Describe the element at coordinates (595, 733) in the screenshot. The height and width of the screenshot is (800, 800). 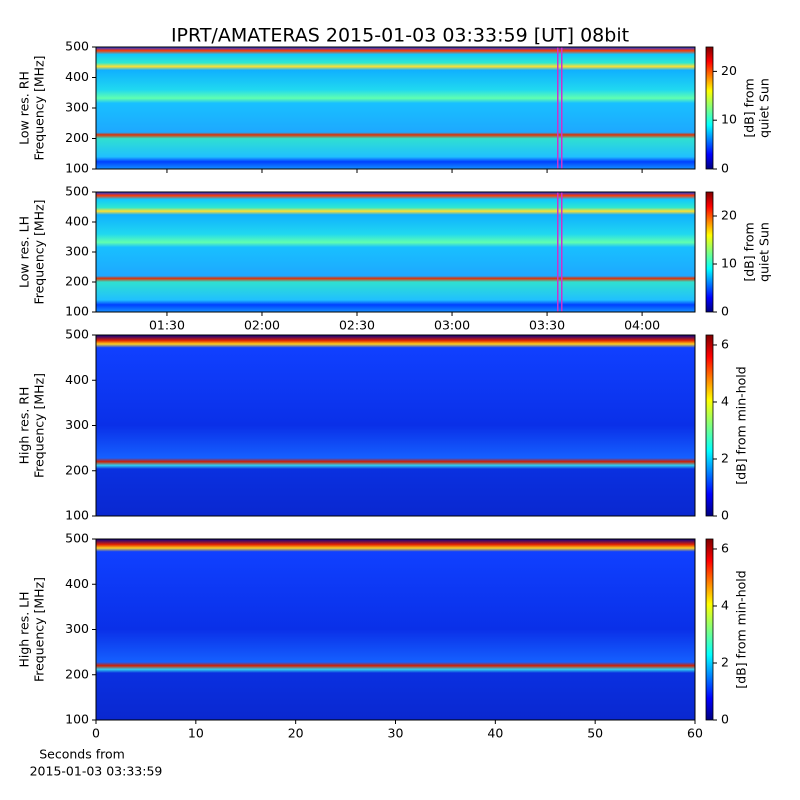
I see `x-tick-label: 50` at that location.